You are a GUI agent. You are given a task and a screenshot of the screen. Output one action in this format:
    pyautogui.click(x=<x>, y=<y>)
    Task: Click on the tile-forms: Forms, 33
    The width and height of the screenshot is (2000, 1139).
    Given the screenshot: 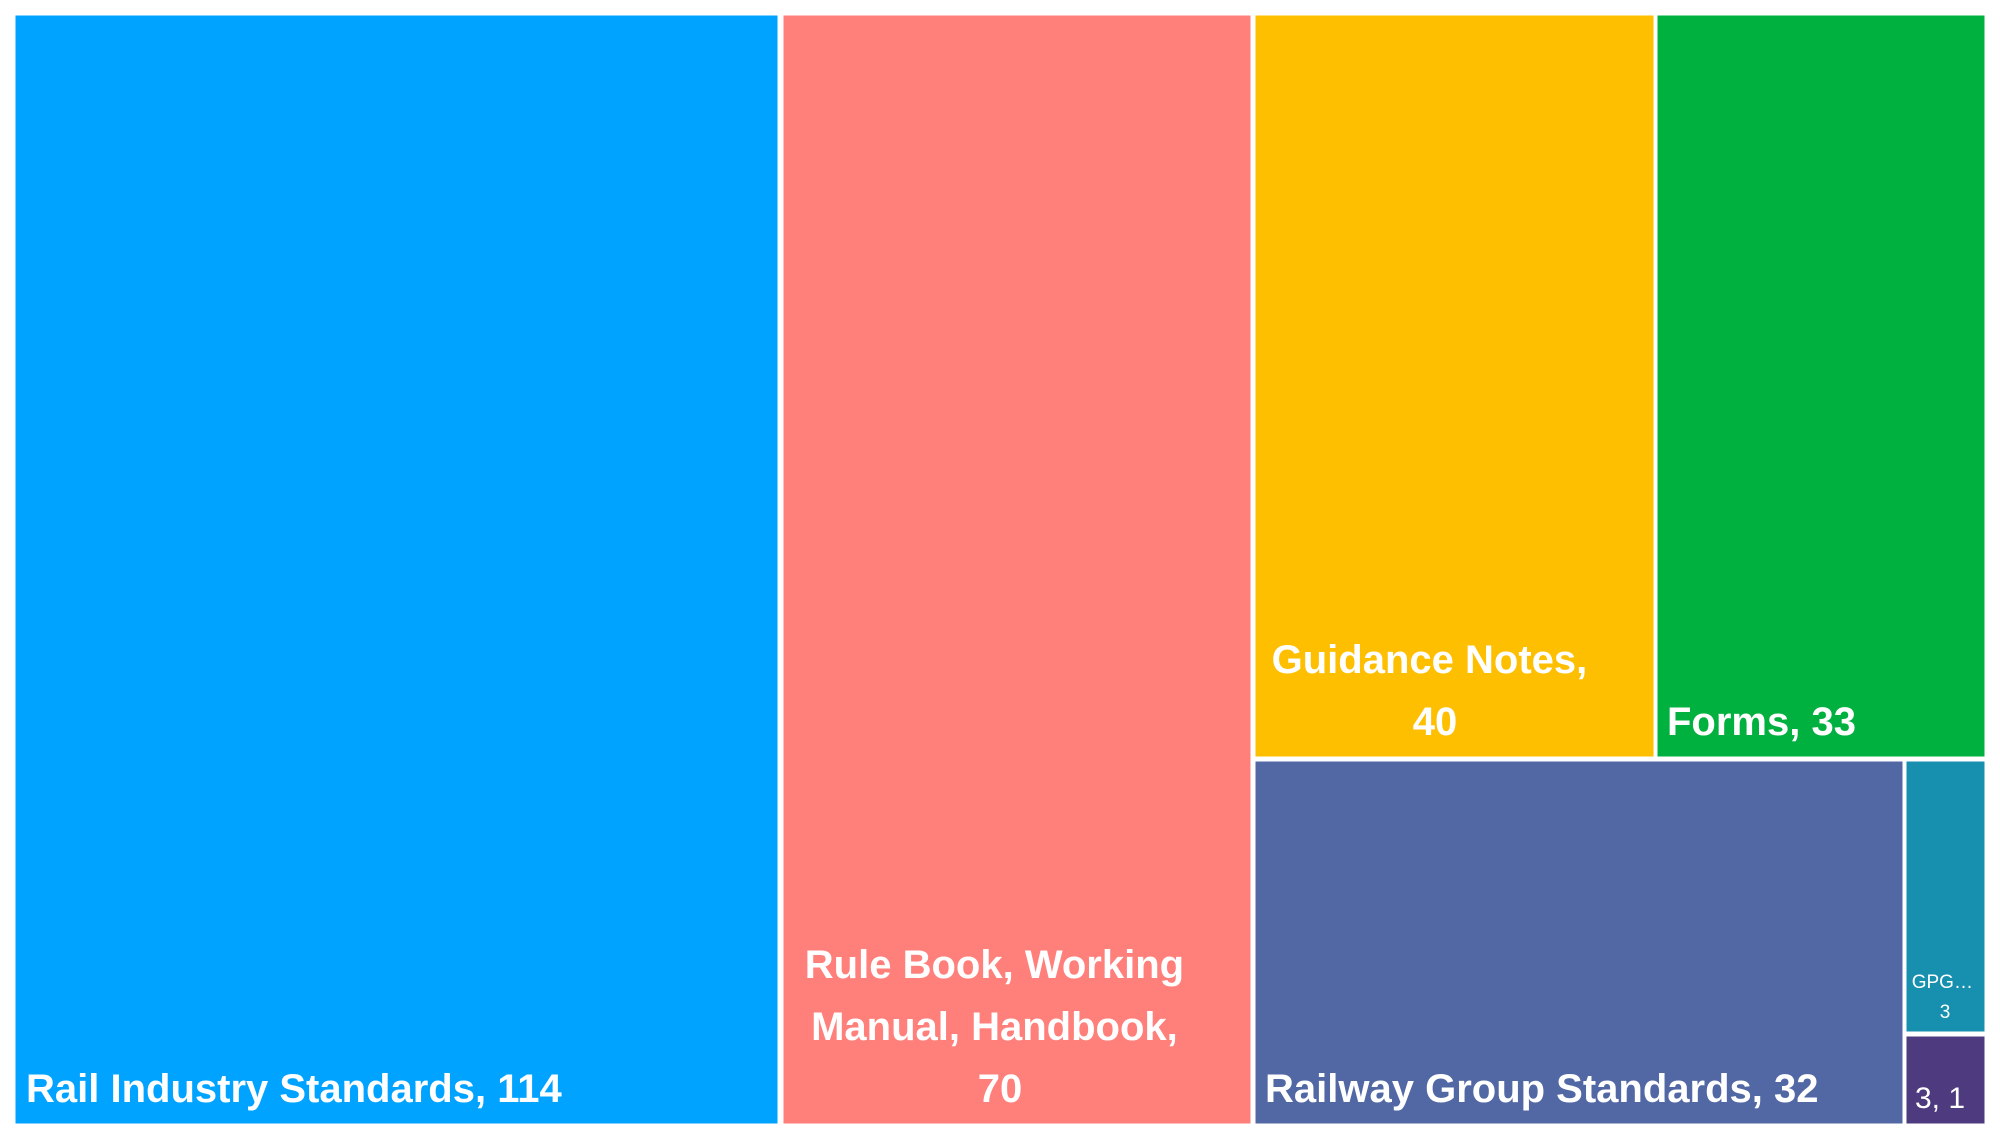 What is the action you would take?
    pyautogui.click(x=1821, y=386)
    